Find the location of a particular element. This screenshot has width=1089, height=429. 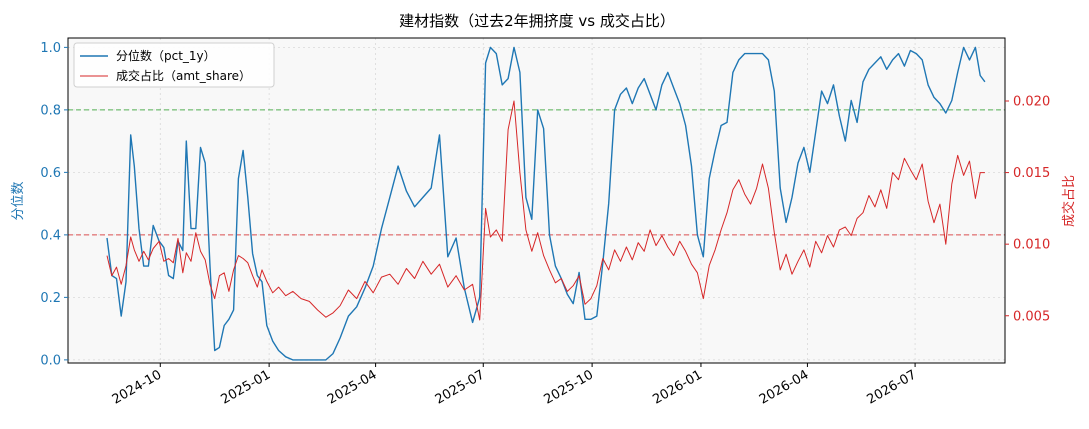

legend-label: 成交占比（amt_share） is located at coordinates (183, 75).